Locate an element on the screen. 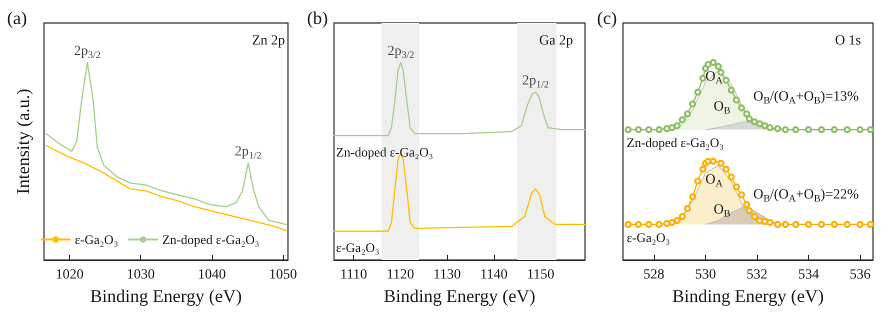  x-tick-label: 1130 is located at coordinates (447, 275).